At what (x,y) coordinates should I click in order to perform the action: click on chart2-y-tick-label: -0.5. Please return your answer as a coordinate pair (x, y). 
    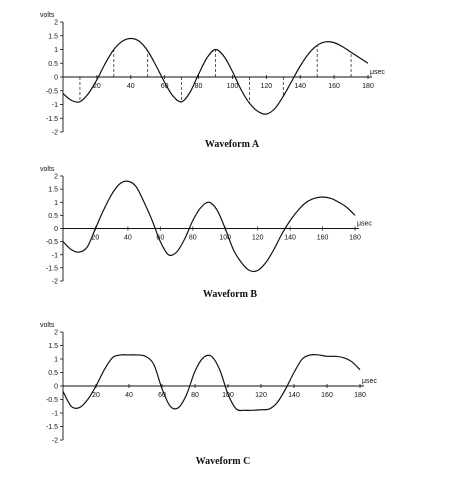
    Looking at the image, I should click on (52, 242).